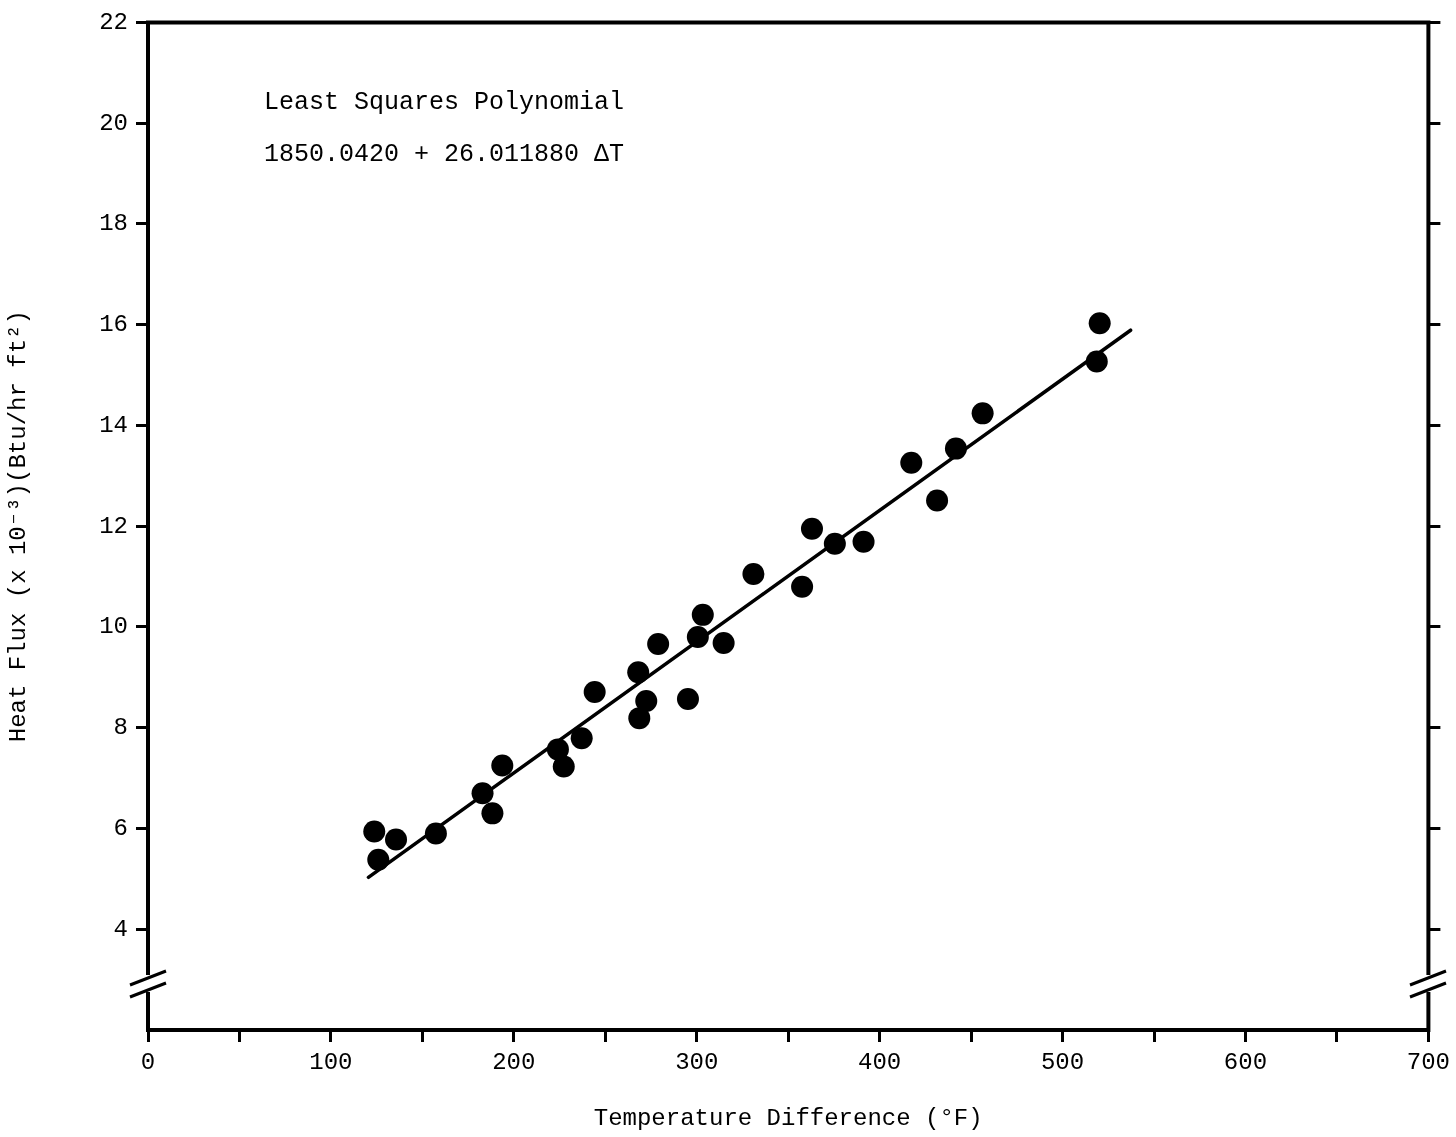 The height and width of the screenshot is (1137, 1456). Describe the element at coordinates (880, 1062) in the screenshot. I see `x-tick-label: 400` at that location.